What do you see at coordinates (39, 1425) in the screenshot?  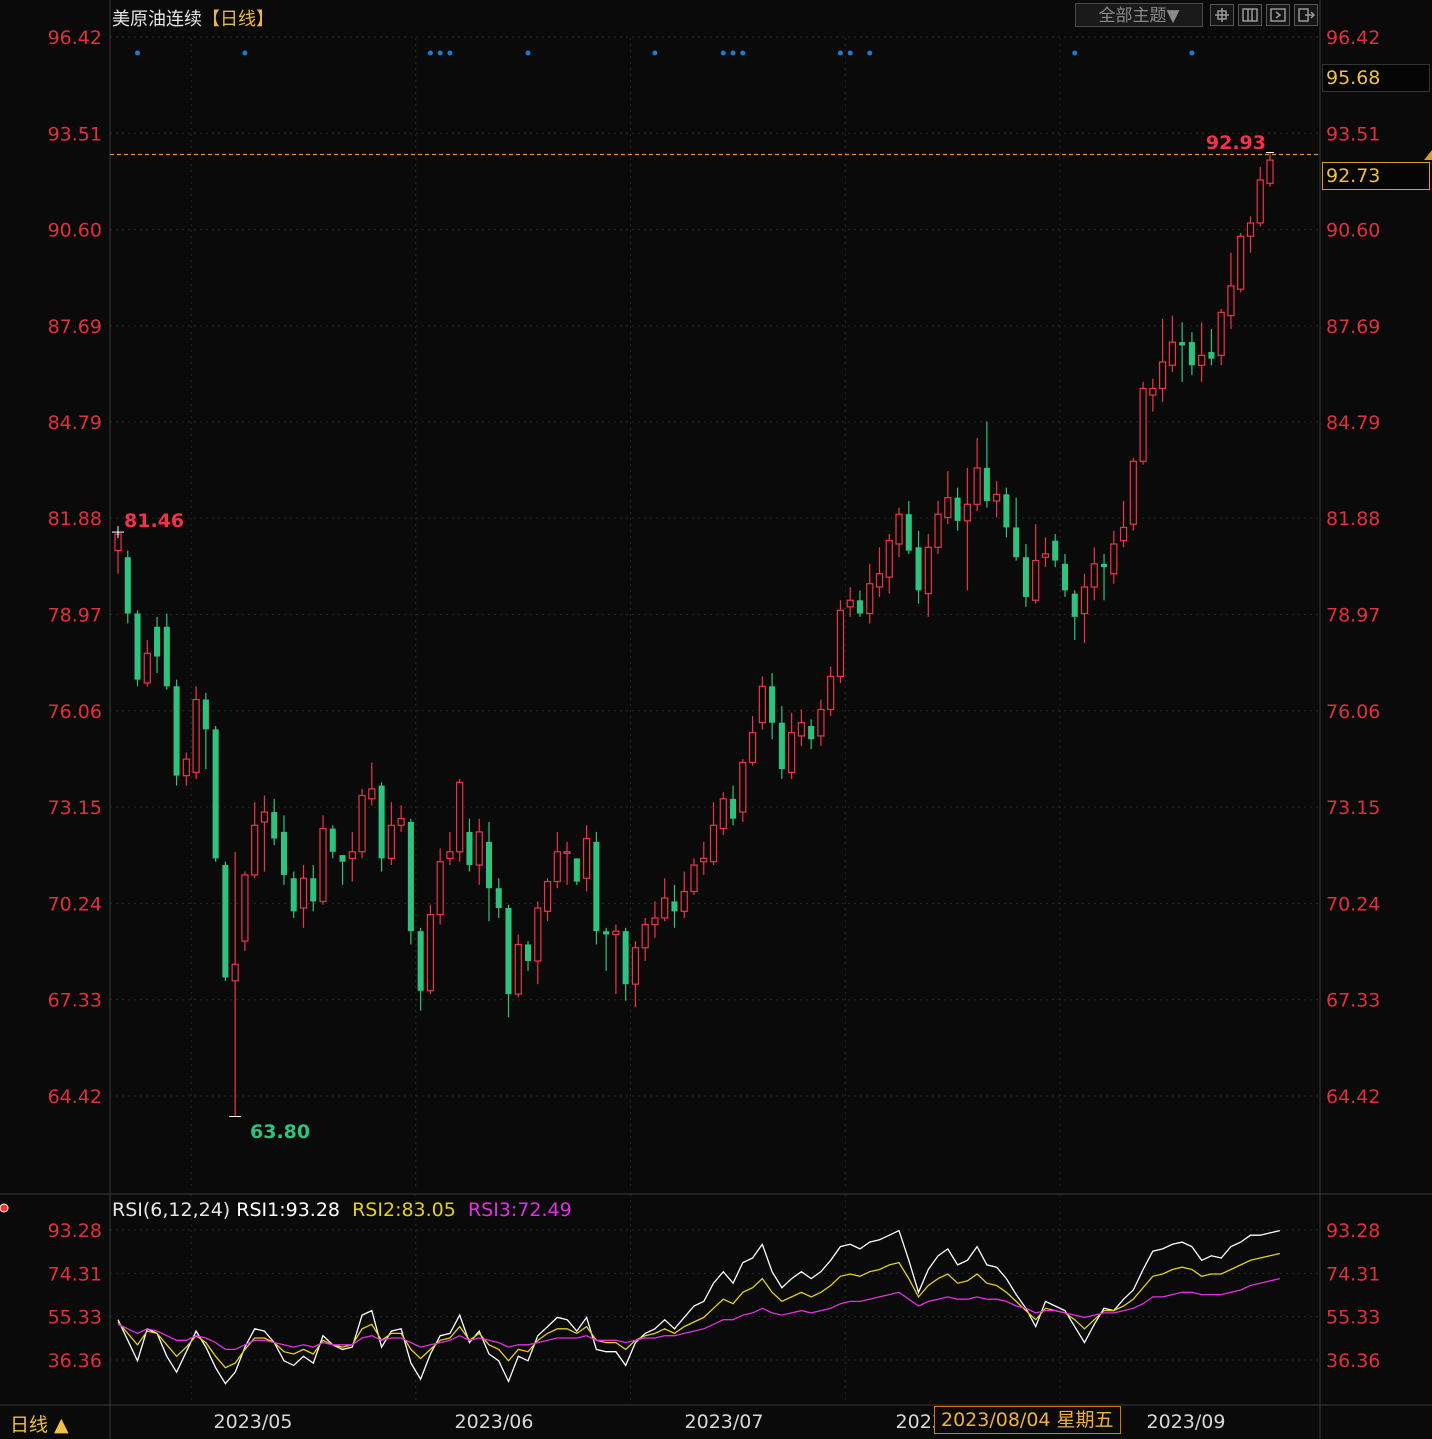 I see `period-selector: 日线 ▲` at bounding box center [39, 1425].